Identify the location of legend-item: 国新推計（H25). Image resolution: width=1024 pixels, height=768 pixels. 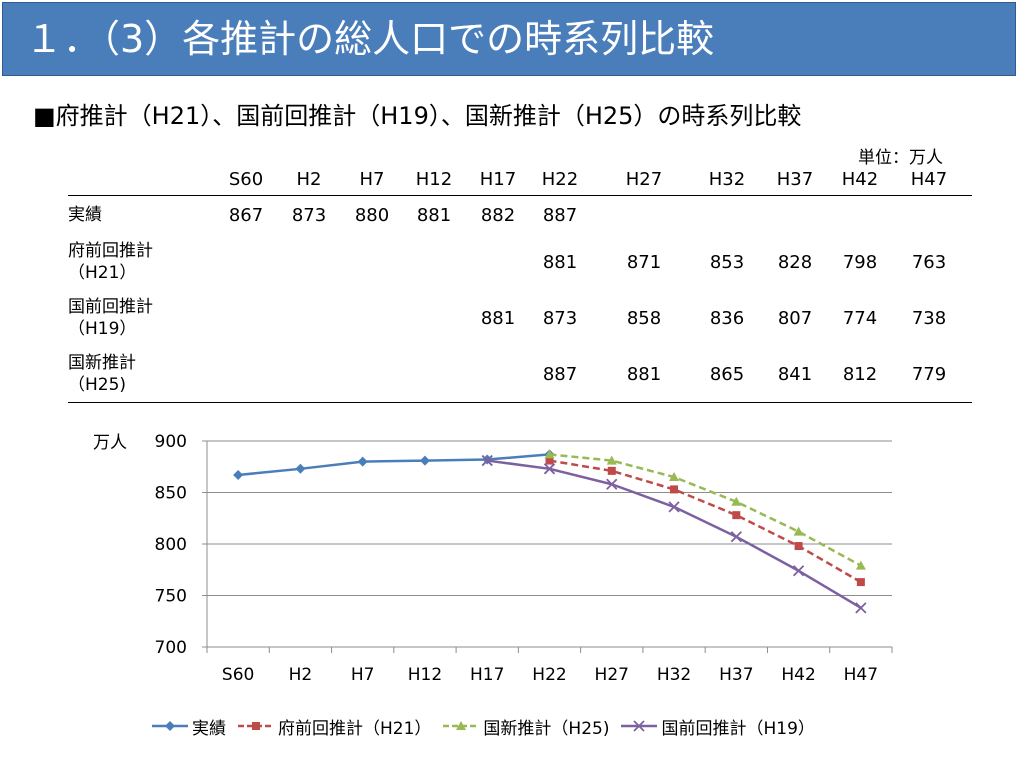
(525, 726).